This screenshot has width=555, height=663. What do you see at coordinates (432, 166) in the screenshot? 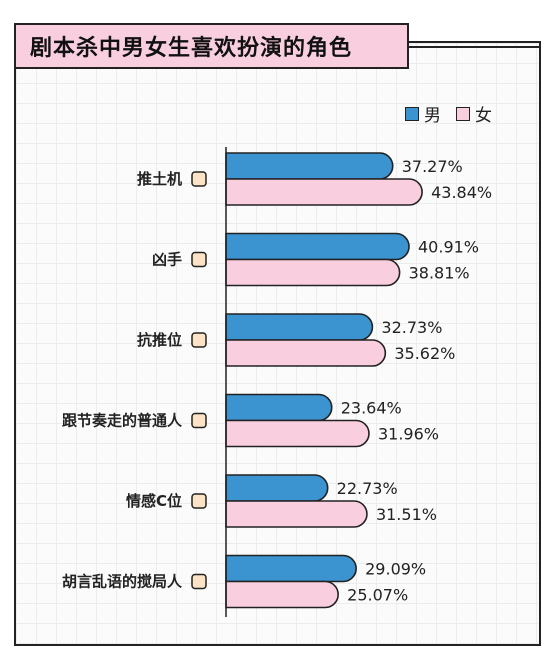
I see `value-label-male: 37.27%` at bounding box center [432, 166].